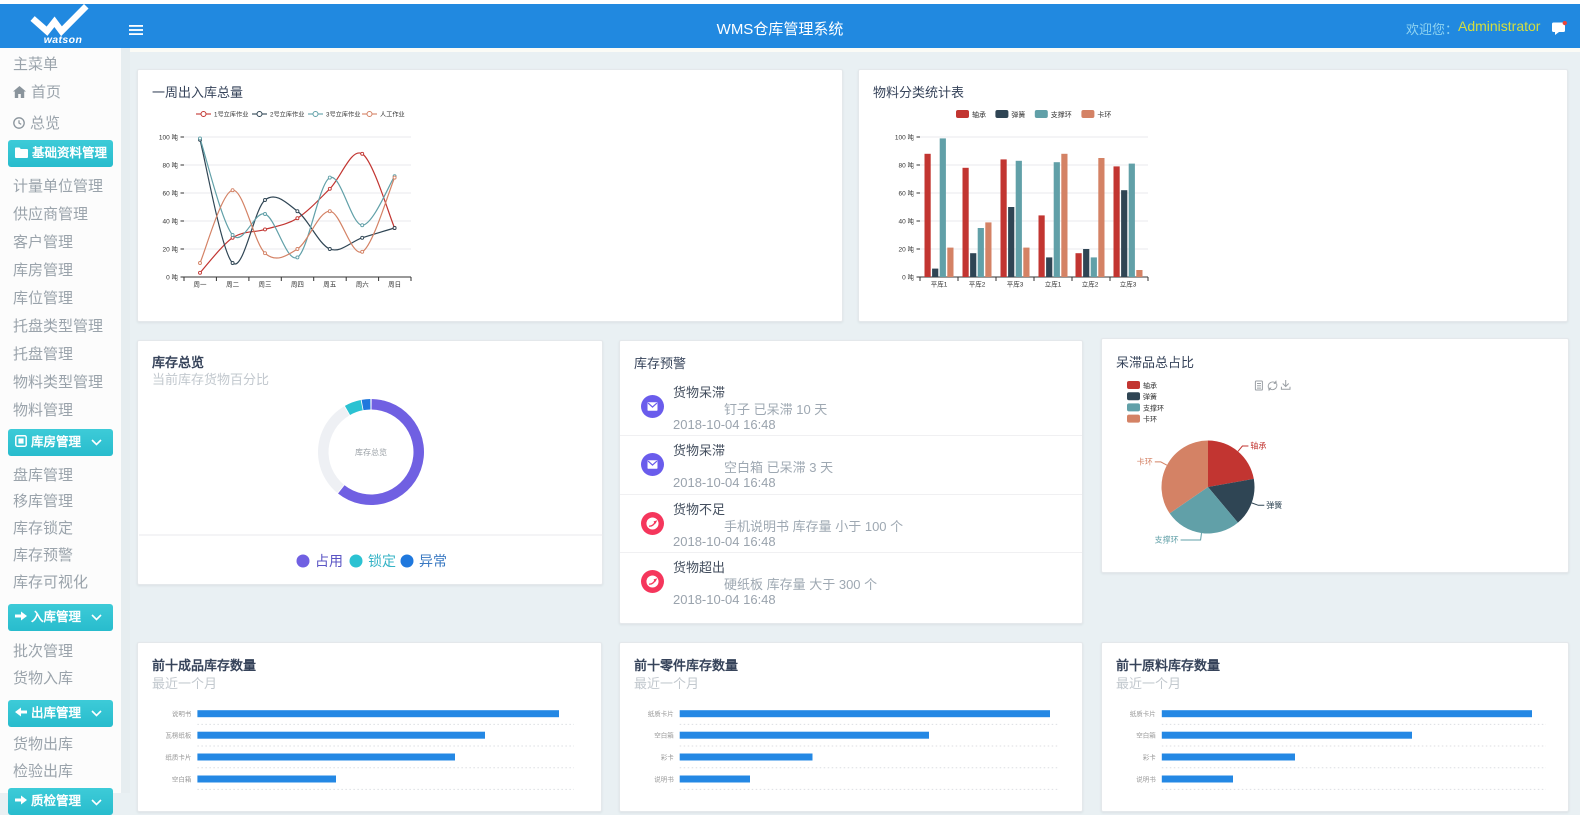 The width and height of the screenshot is (1580, 815). What do you see at coordinates (1053, 284) in the screenshot?
I see `svg-text: 立库1` at bounding box center [1053, 284].